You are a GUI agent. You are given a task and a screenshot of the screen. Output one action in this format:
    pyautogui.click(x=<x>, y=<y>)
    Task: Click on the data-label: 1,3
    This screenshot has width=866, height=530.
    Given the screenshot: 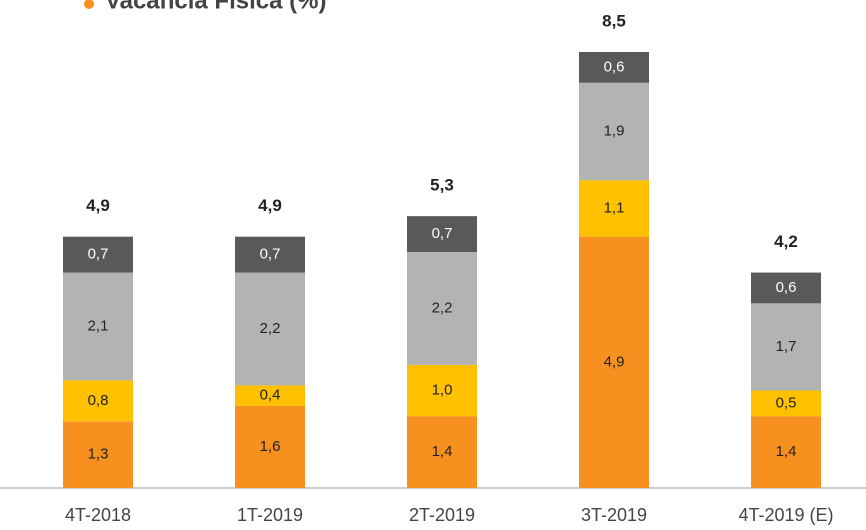 What is the action you would take?
    pyautogui.click(x=98, y=454)
    